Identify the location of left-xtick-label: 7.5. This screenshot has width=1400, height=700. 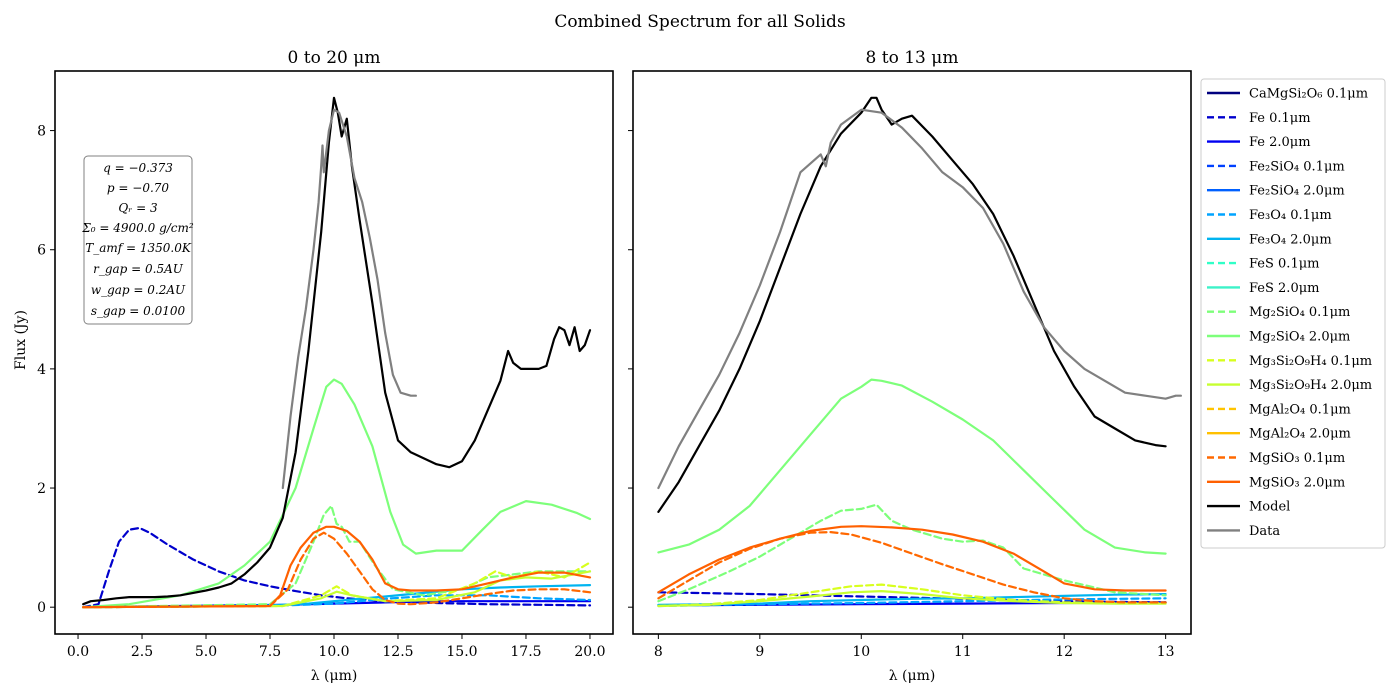
(270, 652).